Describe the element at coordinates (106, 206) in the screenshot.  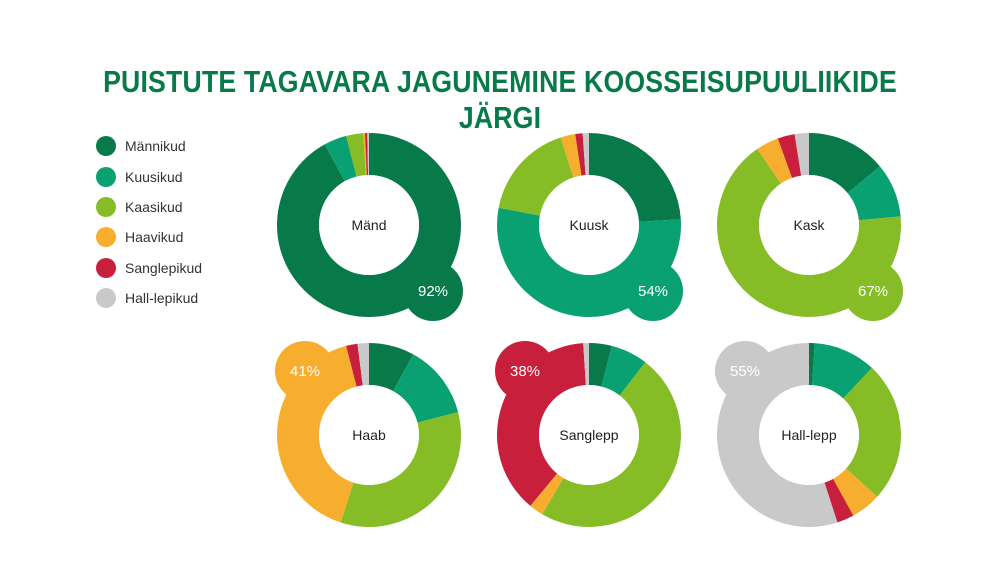
I see `legend-swatch-kaasikud` at that location.